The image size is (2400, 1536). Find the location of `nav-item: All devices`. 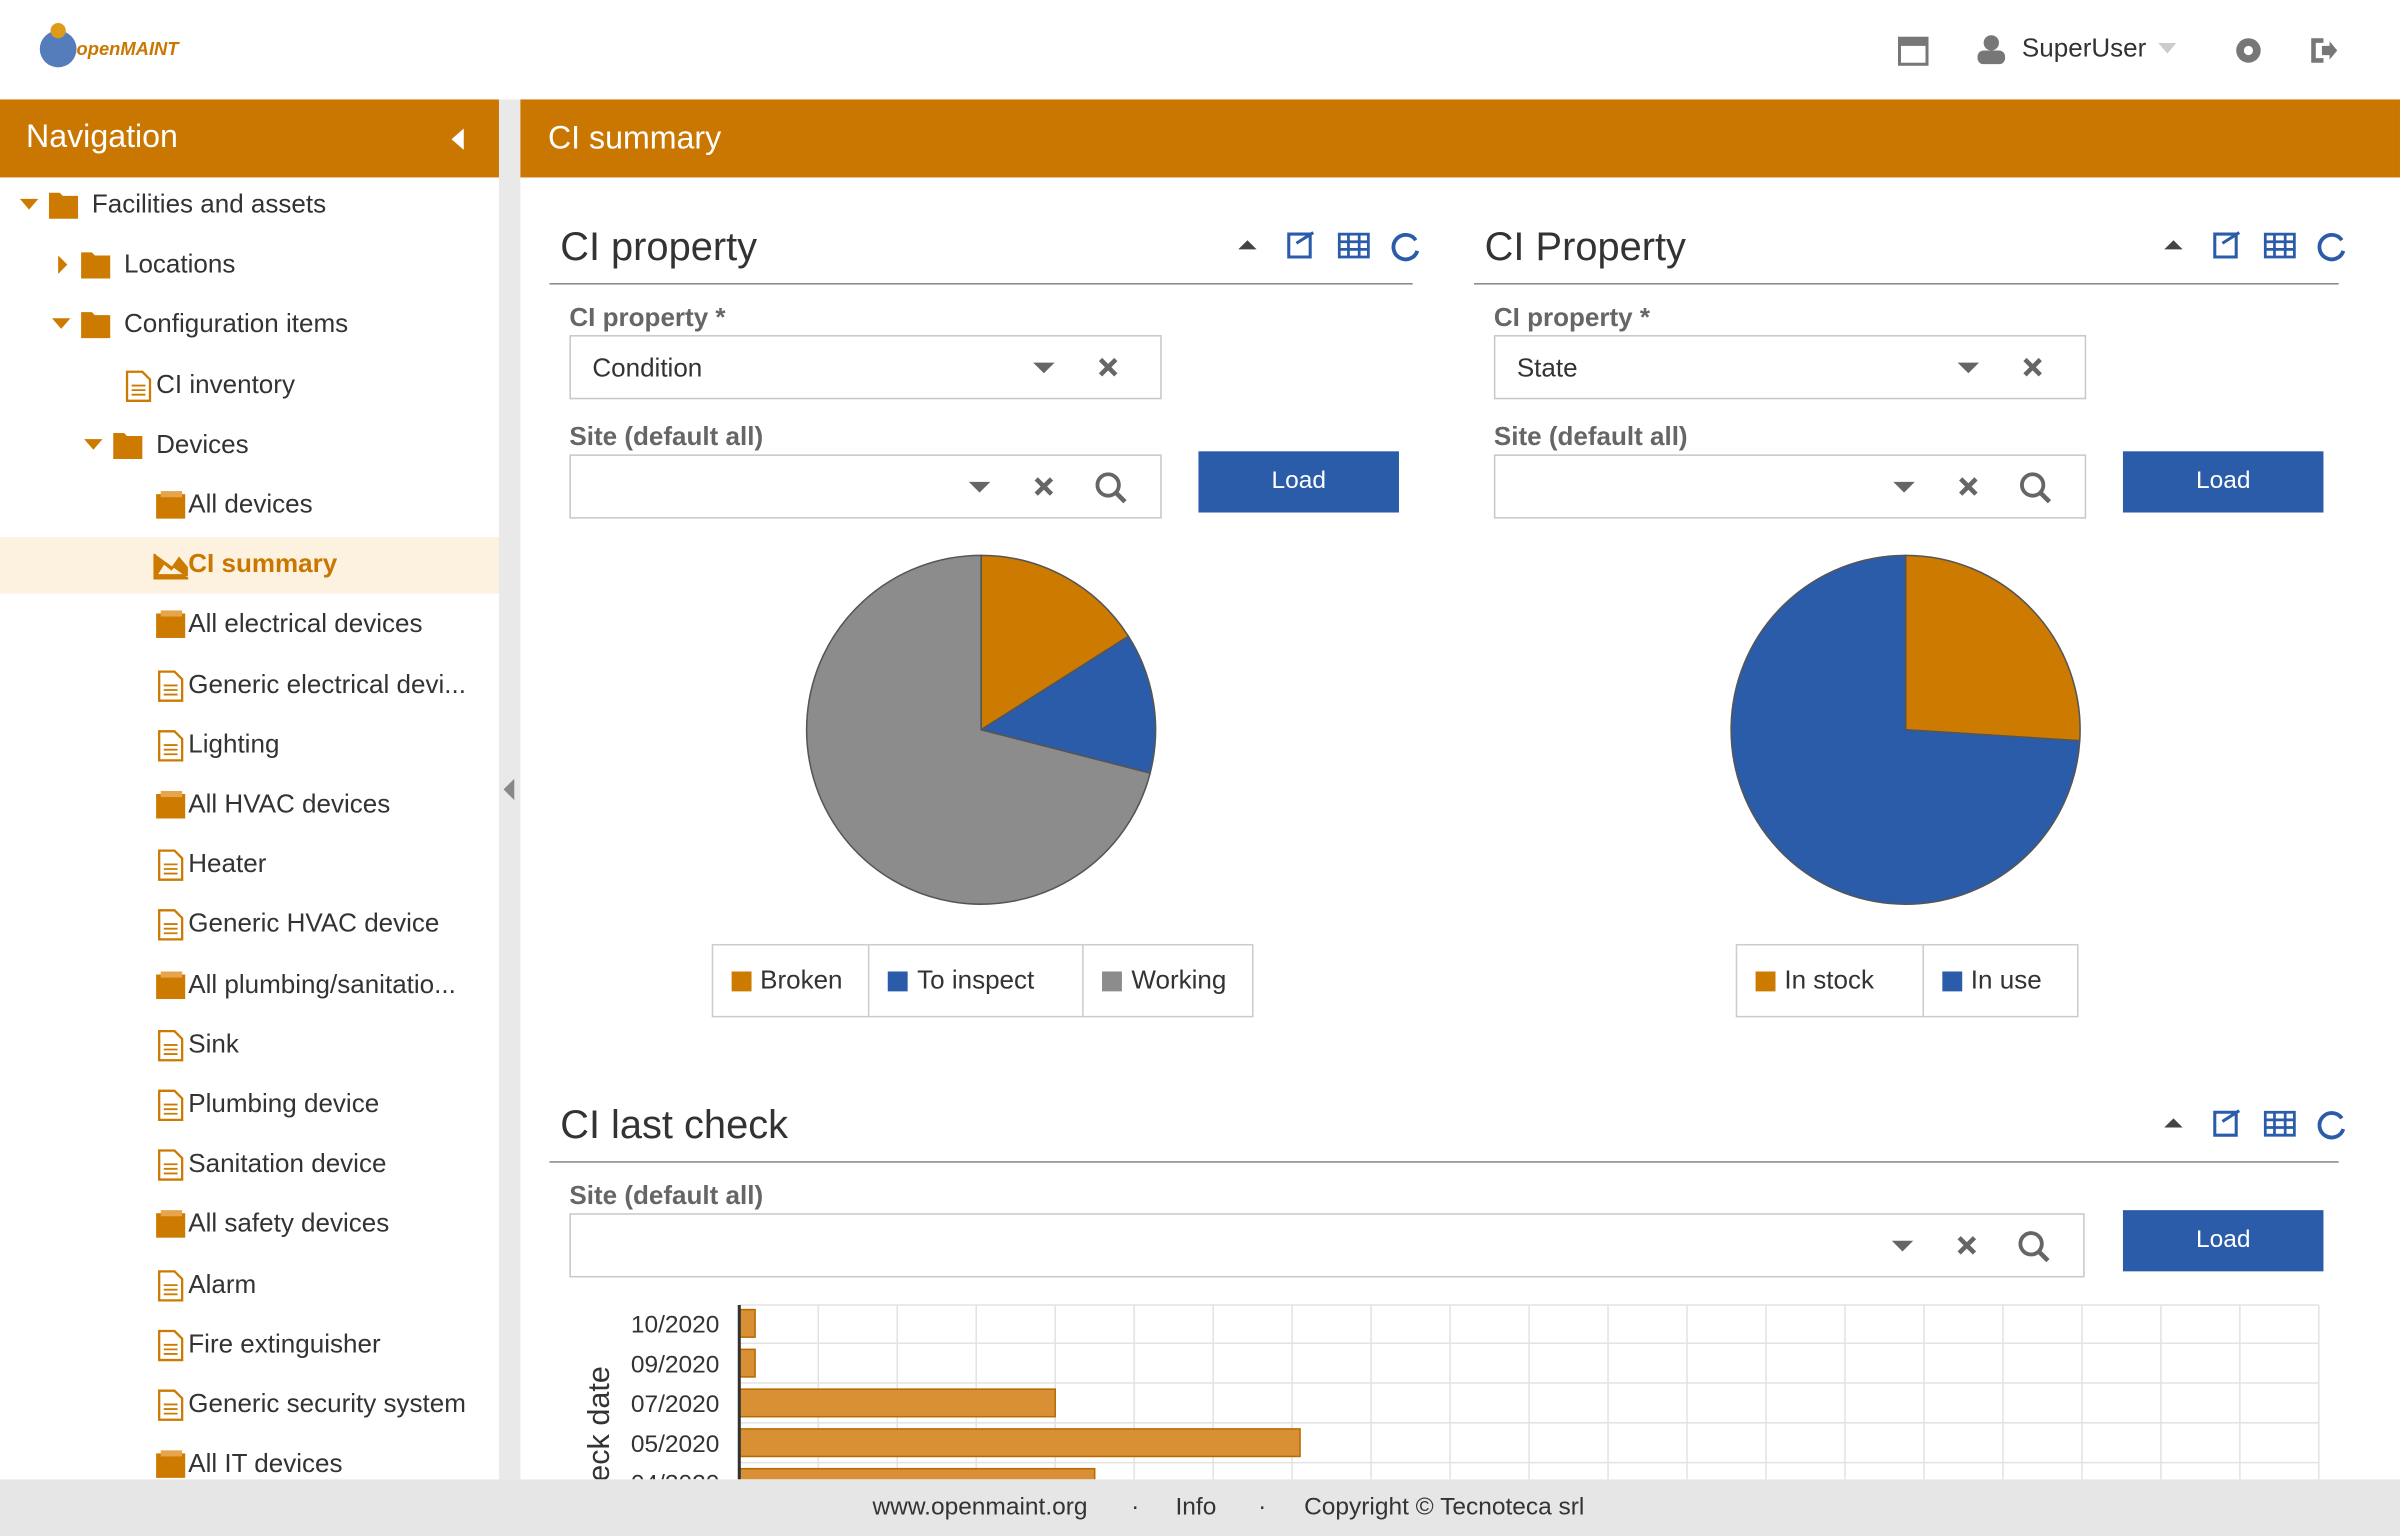

nav-item: All devices is located at coordinates (249, 505).